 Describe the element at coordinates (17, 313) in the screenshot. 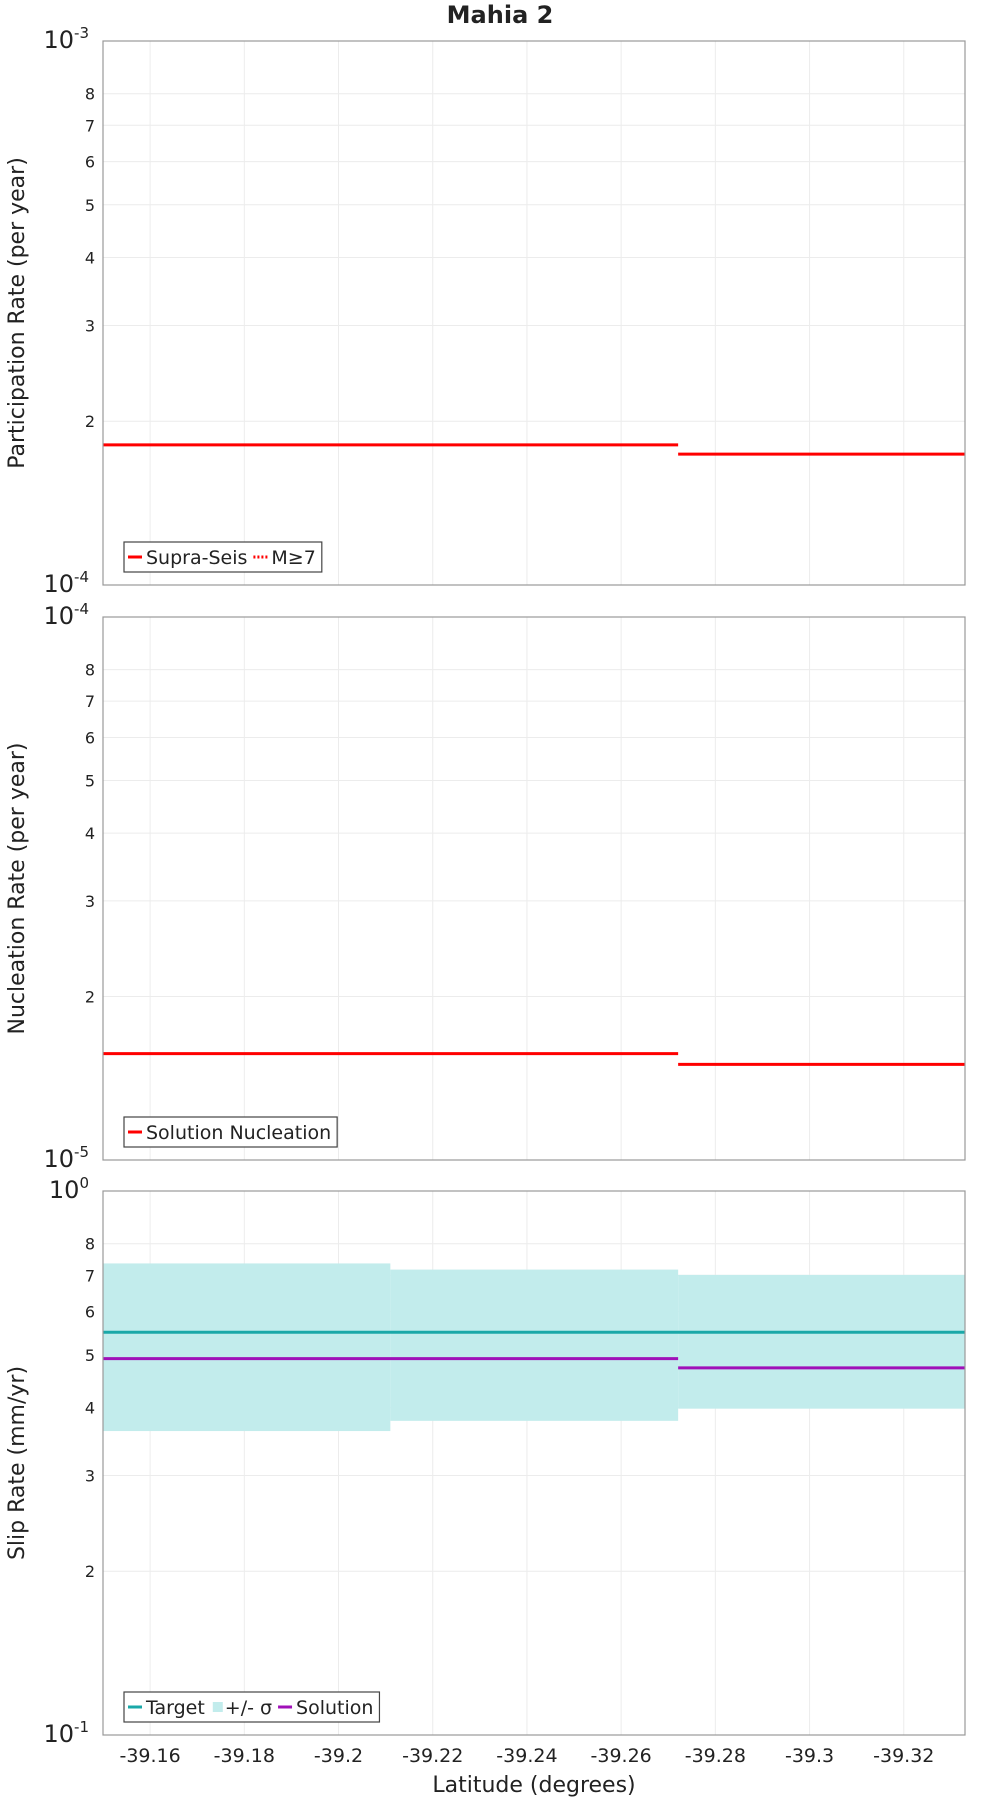

I see `y-axis-label: Participation Rate (per year)` at that location.